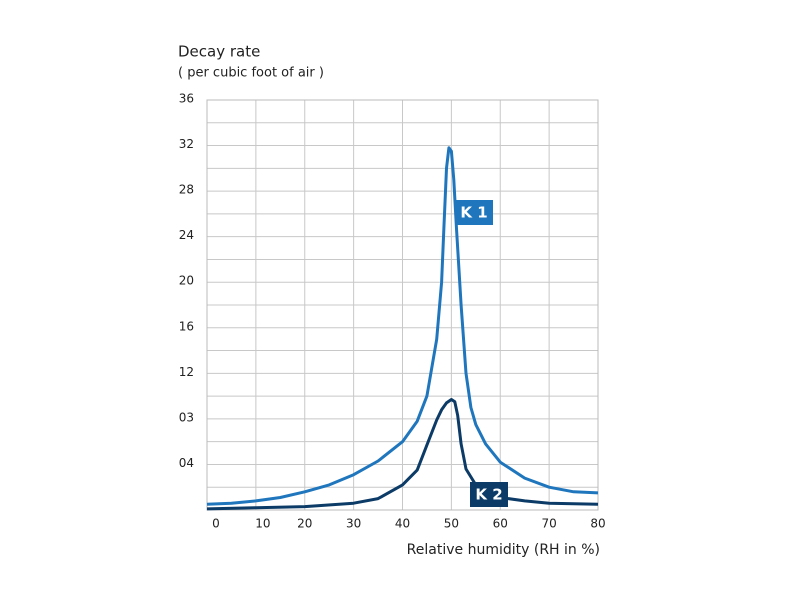 The image size is (800, 601). I want to click on x-tick-label: 70, so click(548, 524).